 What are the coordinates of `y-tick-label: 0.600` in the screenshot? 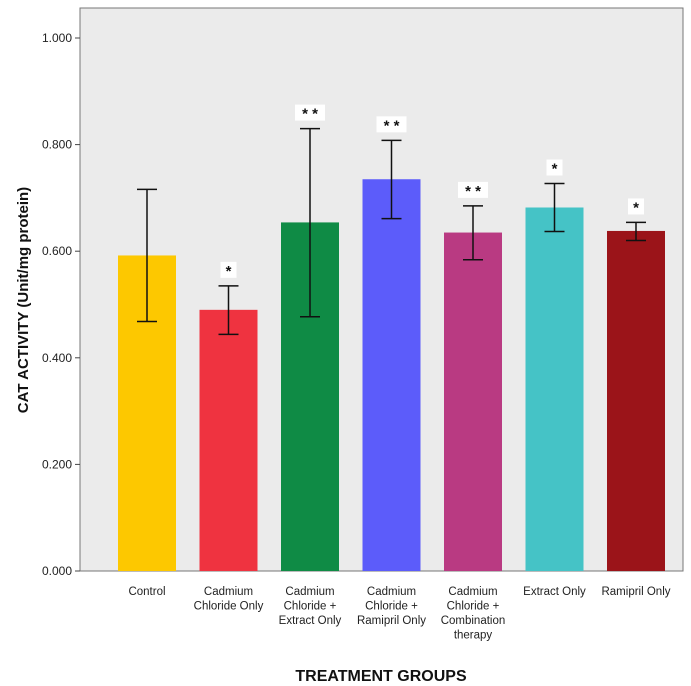 It's located at (57, 251).